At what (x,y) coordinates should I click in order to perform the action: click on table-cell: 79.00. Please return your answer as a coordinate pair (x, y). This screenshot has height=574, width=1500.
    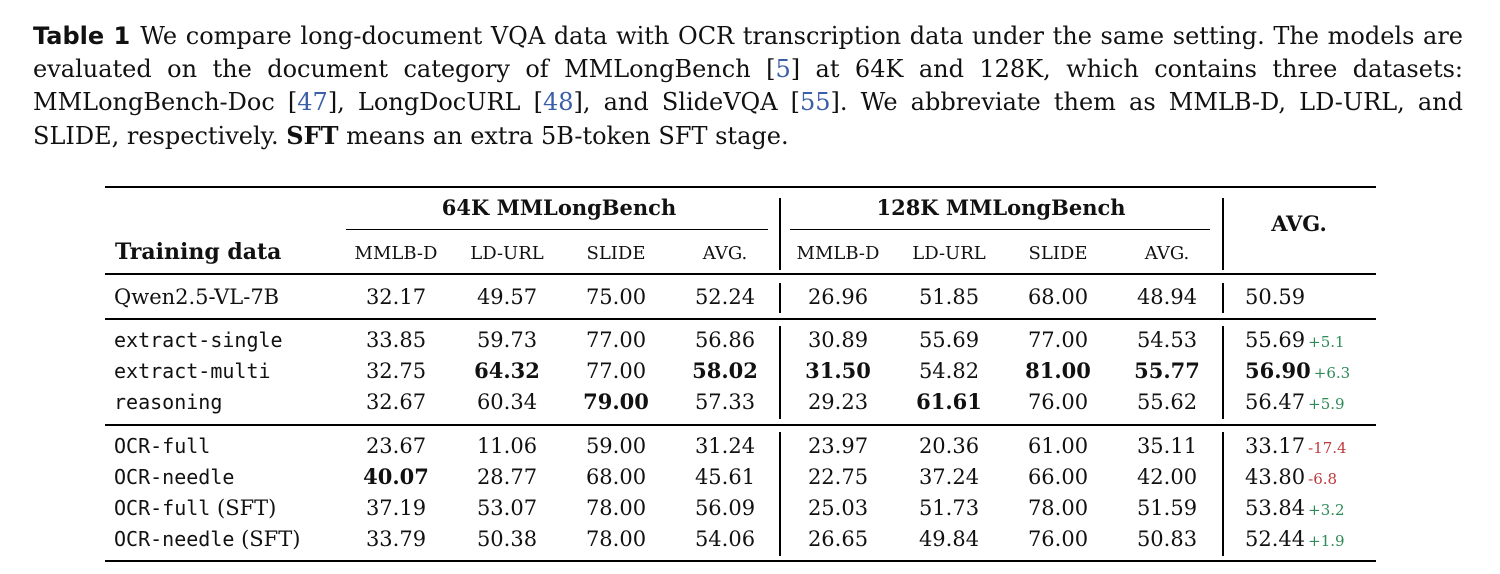
    Looking at the image, I should click on (616, 401).